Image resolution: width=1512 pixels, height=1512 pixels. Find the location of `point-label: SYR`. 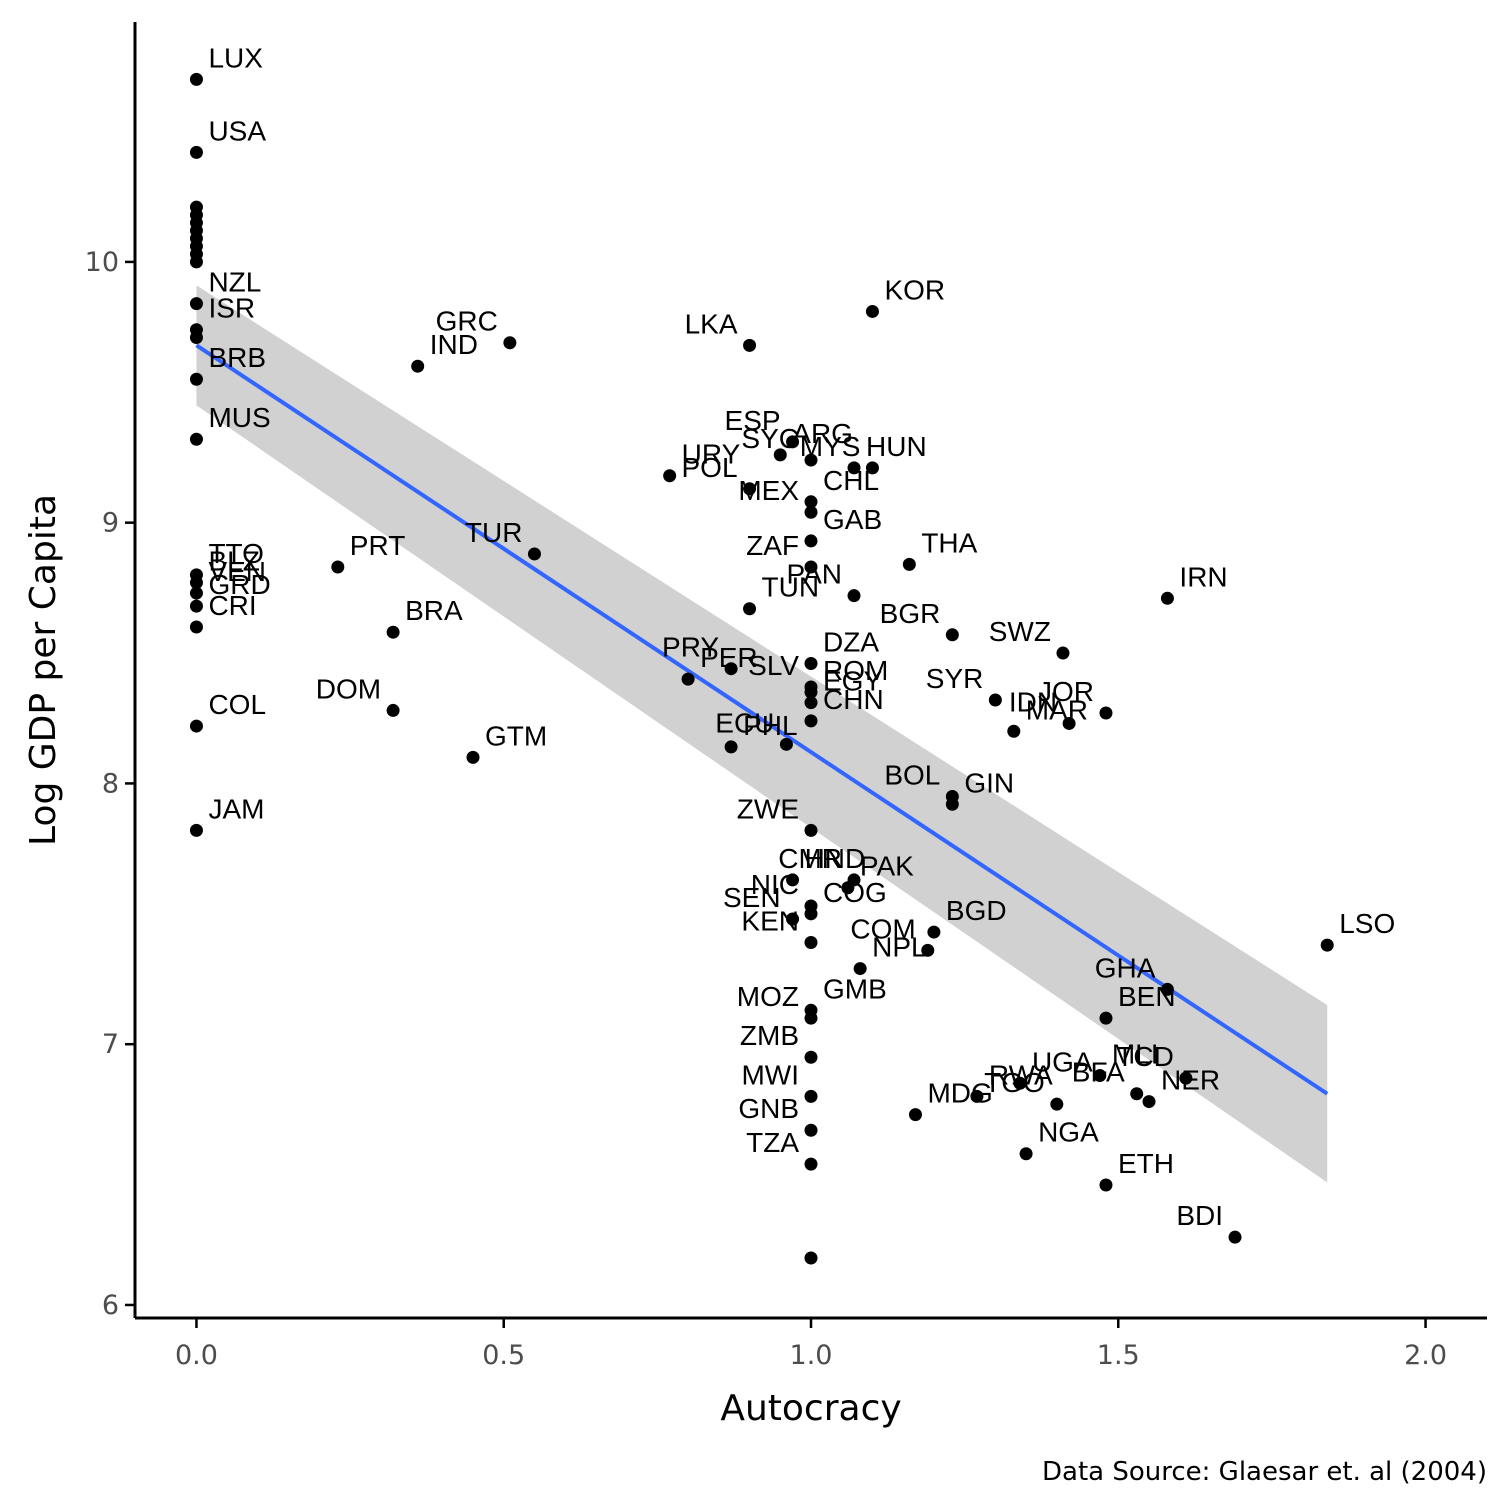

point-label: SYR is located at coordinates (955, 678).